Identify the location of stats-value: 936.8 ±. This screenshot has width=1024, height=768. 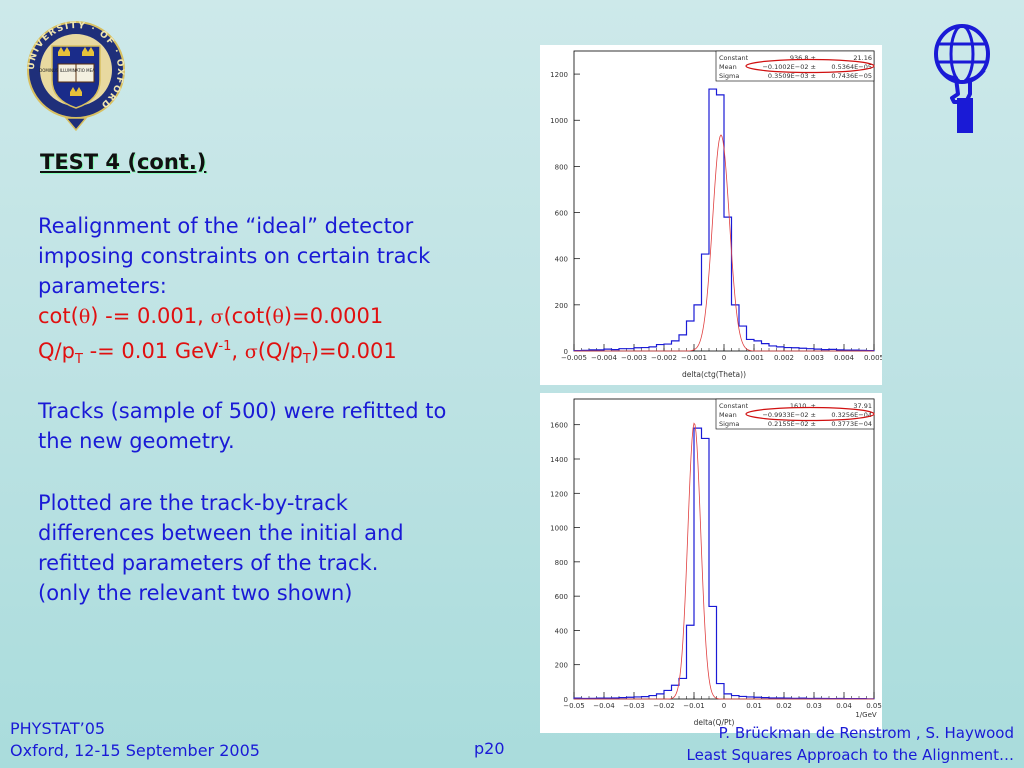
(803, 58).